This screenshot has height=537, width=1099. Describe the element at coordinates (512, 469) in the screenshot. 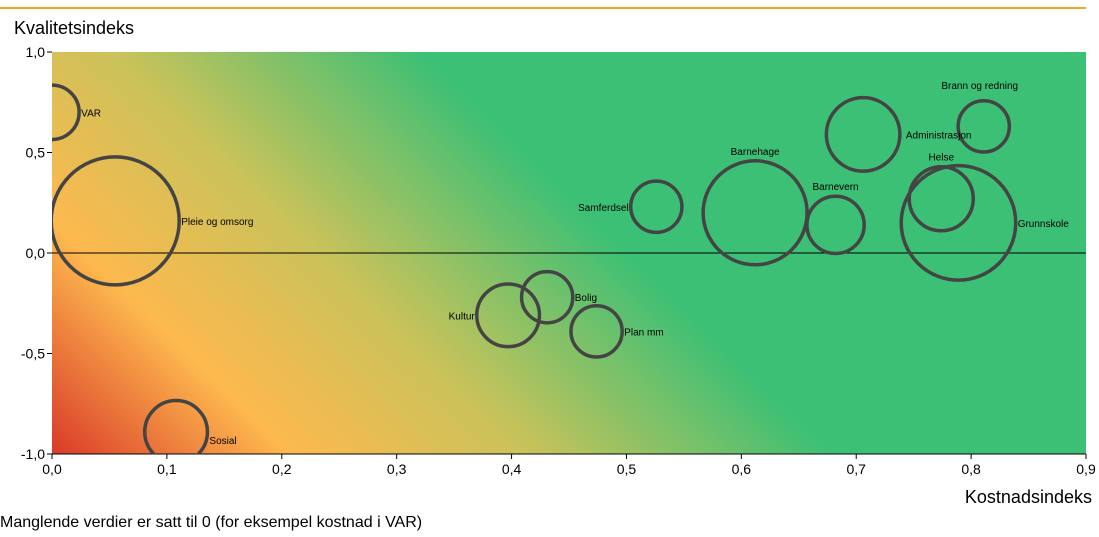

I see `x-tick-label: 0,4` at that location.